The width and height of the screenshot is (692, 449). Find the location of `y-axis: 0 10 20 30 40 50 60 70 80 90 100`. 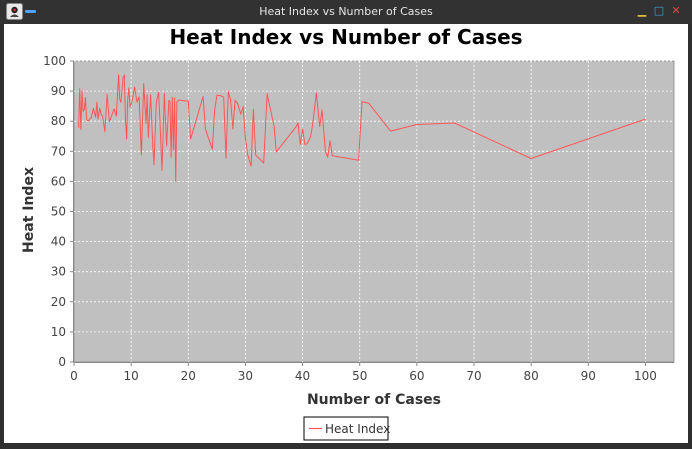

y-axis: 0 10 20 30 40 50 60 70 80 90 100 is located at coordinates (58, 211).